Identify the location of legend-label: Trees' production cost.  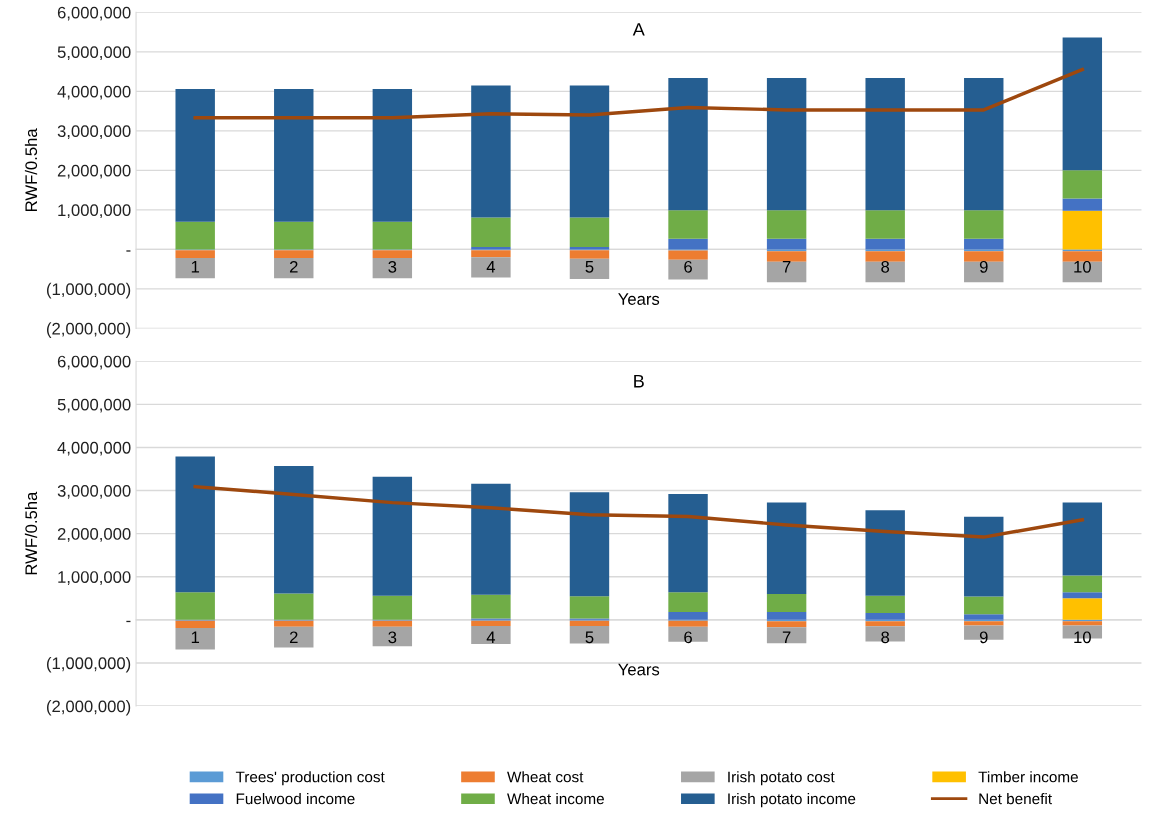
(310, 778).